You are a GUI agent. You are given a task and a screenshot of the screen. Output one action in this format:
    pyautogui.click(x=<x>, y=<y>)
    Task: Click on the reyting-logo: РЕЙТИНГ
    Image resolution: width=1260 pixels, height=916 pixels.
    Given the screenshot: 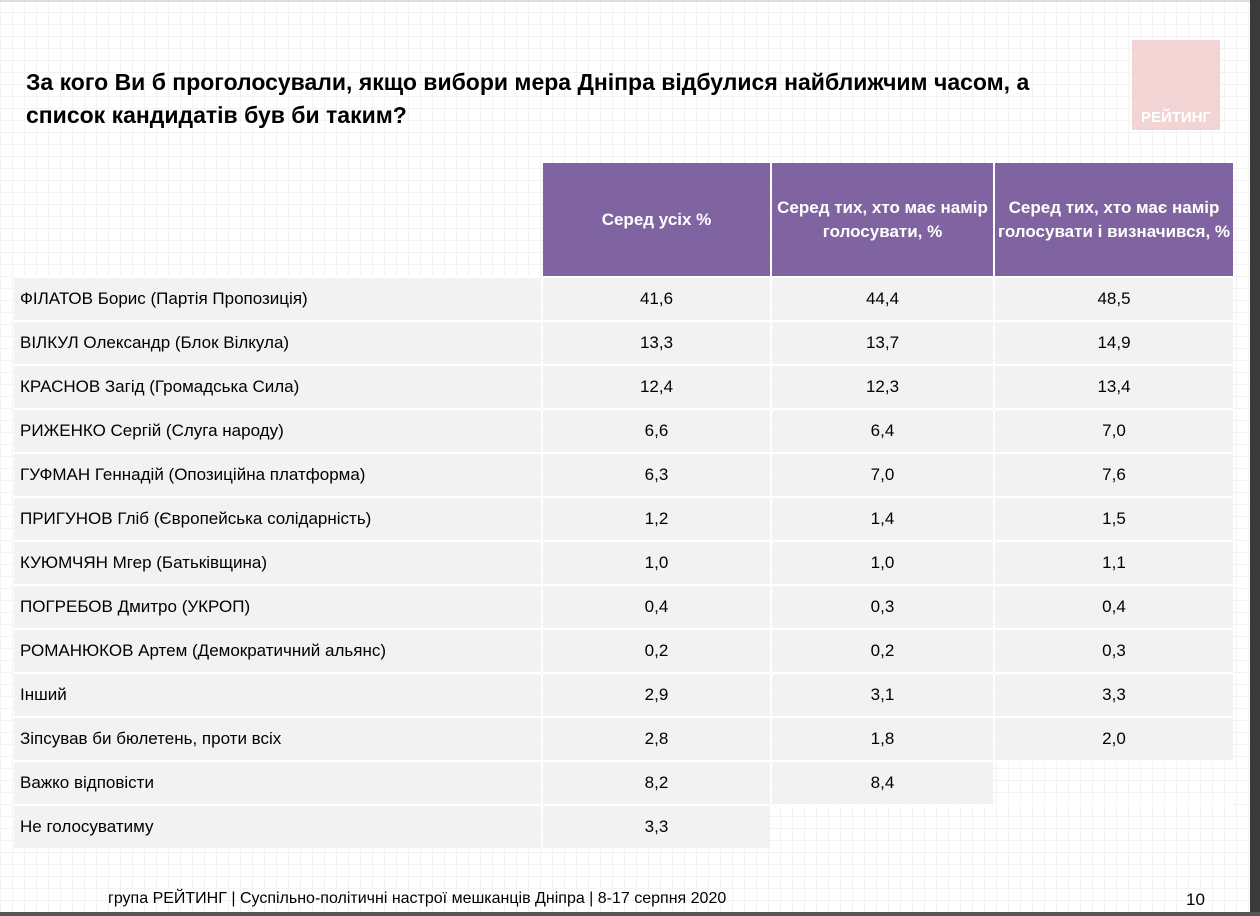 What is the action you would take?
    pyautogui.click(x=1176, y=85)
    